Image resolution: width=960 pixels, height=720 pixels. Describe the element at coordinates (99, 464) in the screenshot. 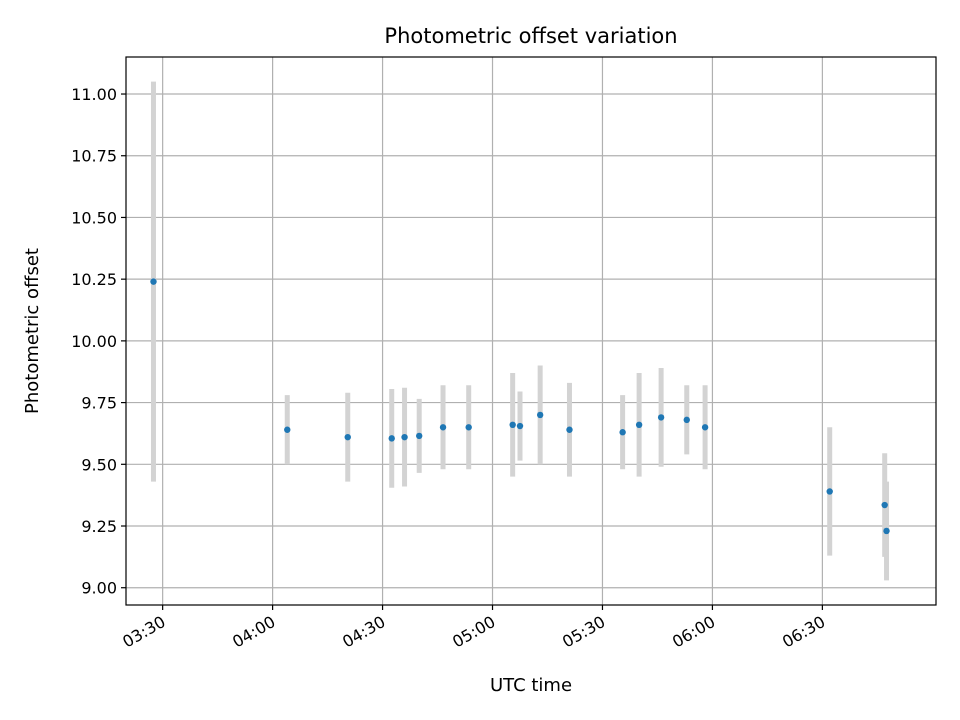

I see `y-tick-label: 9.50` at that location.